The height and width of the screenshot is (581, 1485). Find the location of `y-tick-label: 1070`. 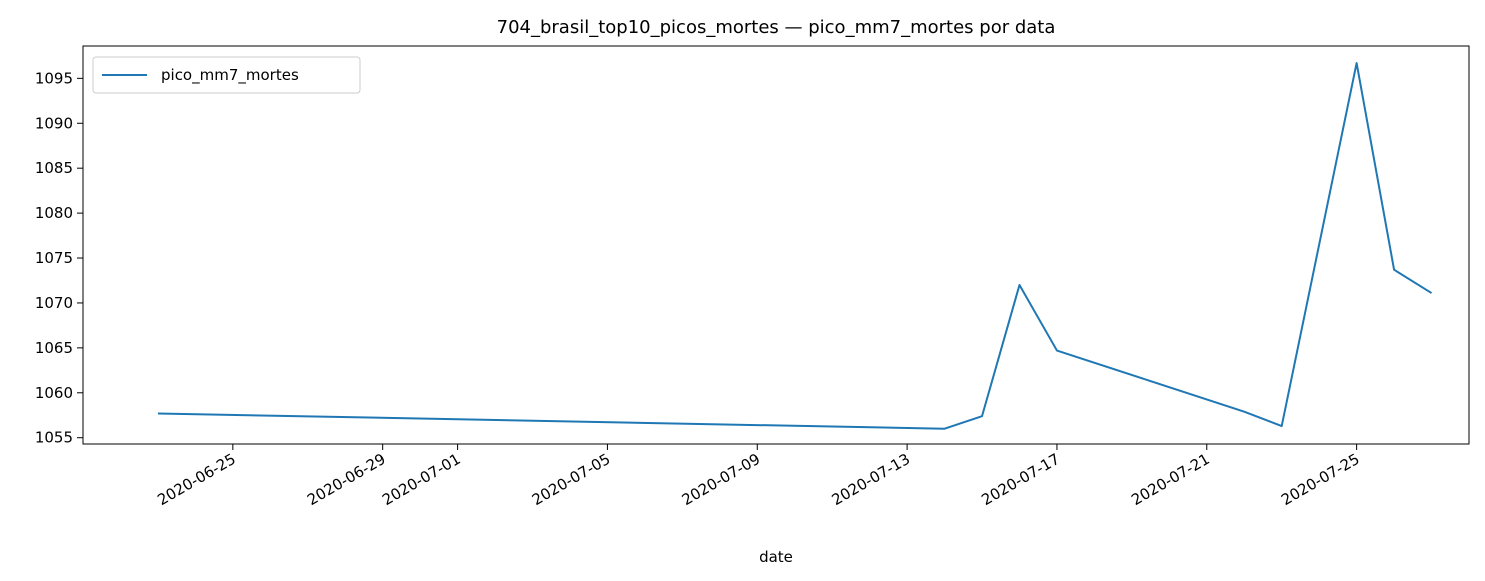

y-tick-label: 1070 is located at coordinates (54, 303).